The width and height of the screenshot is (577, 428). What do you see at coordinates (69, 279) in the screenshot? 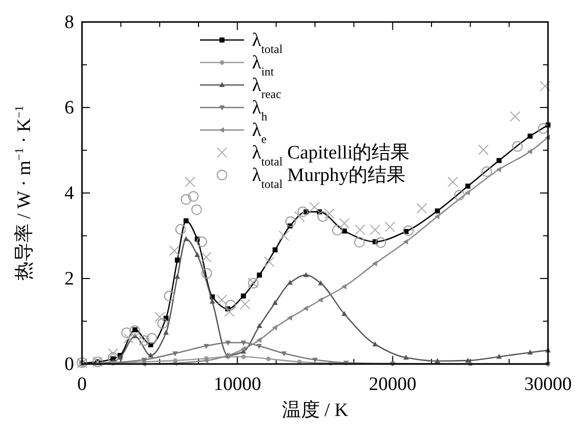
I see `y-tick-label: 2` at bounding box center [69, 279].